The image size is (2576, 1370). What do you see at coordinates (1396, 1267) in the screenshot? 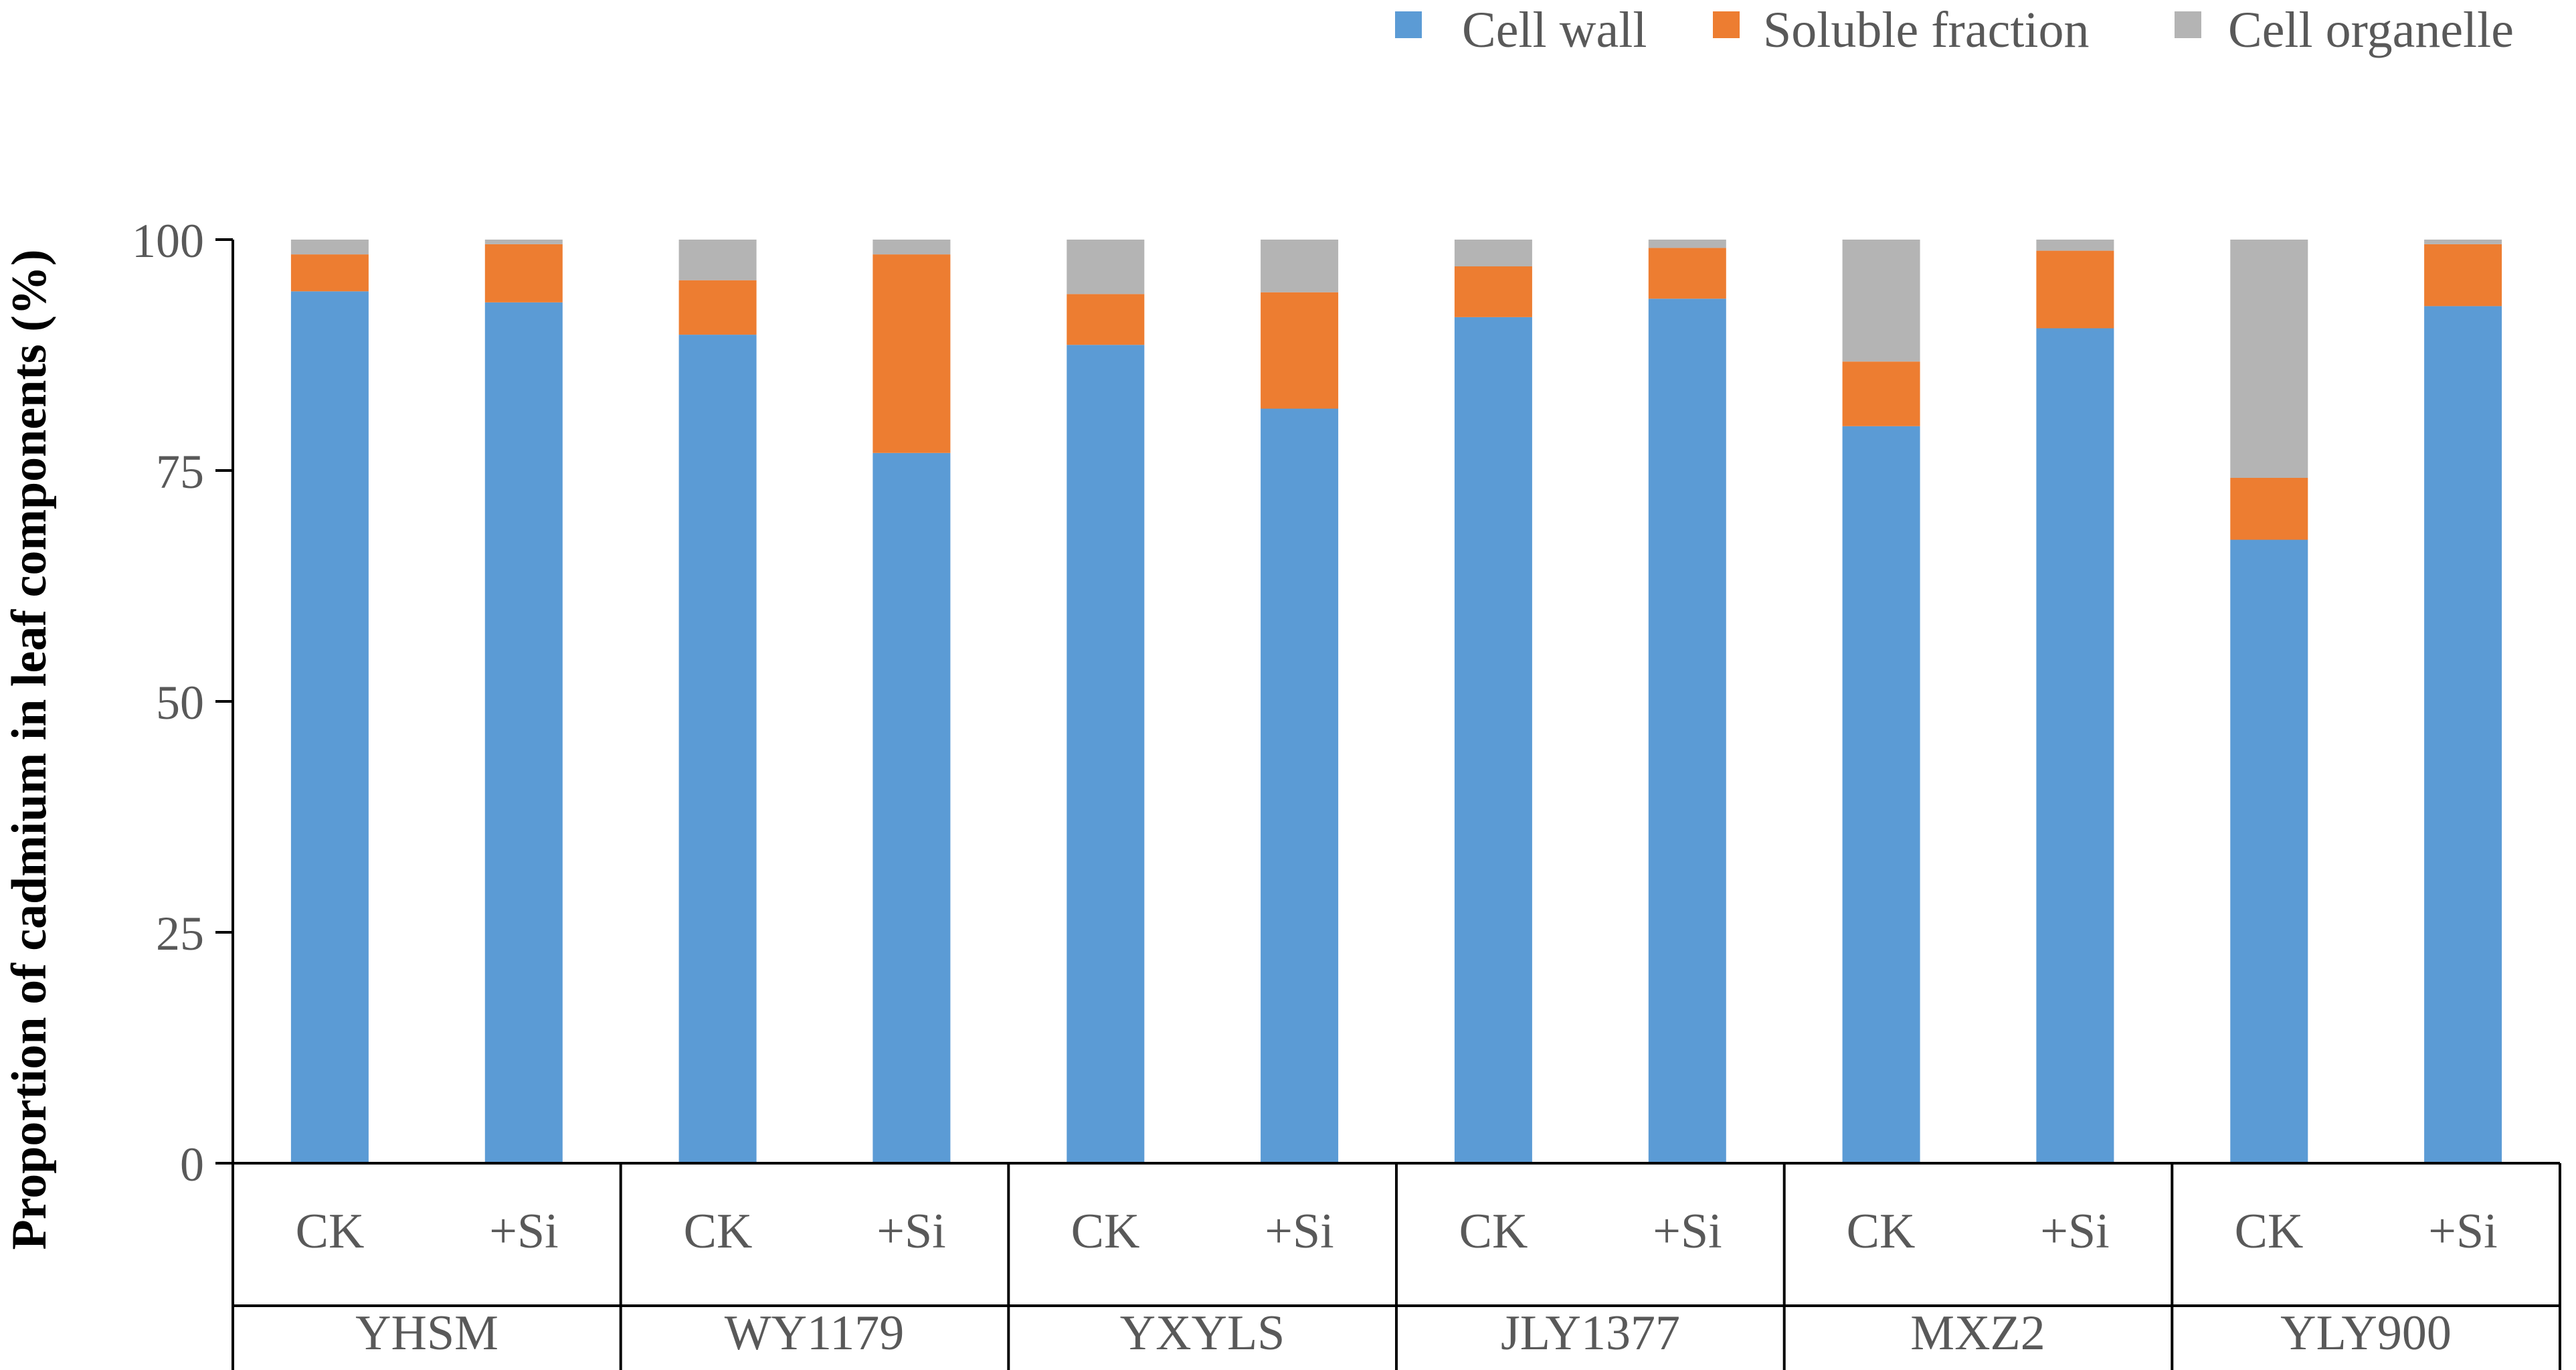
I see `x-axis-separators` at bounding box center [1396, 1267].